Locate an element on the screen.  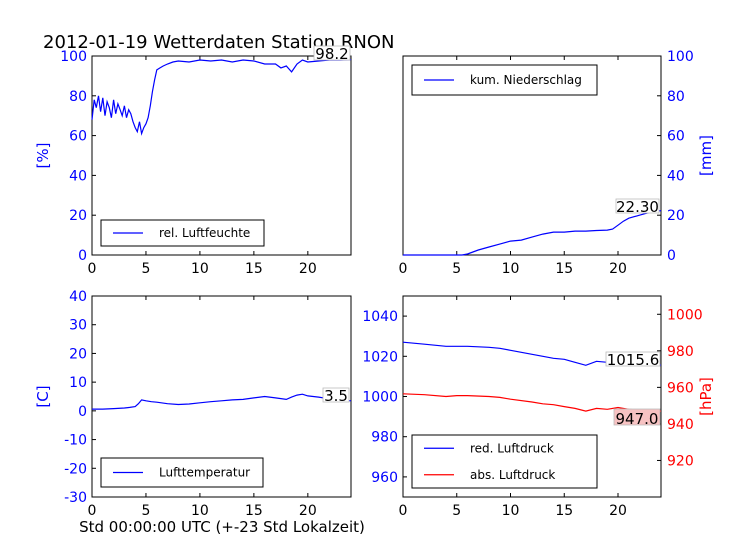
x-axis-label: Std 00:00:00 UTC (+-23 Std Lokalzeit) is located at coordinates (222, 527).